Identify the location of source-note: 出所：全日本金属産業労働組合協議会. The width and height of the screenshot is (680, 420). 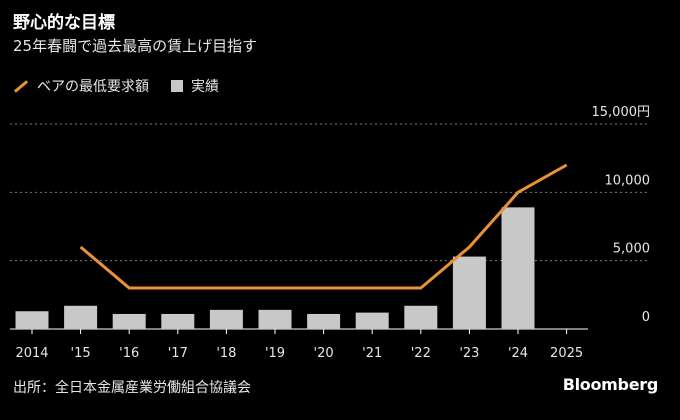
(132, 388).